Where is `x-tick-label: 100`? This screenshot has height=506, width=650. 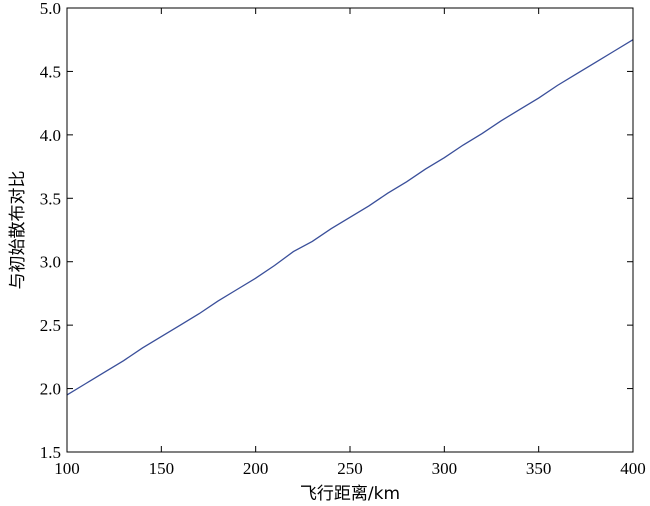 x-tick-label: 100 is located at coordinates (67, 468).